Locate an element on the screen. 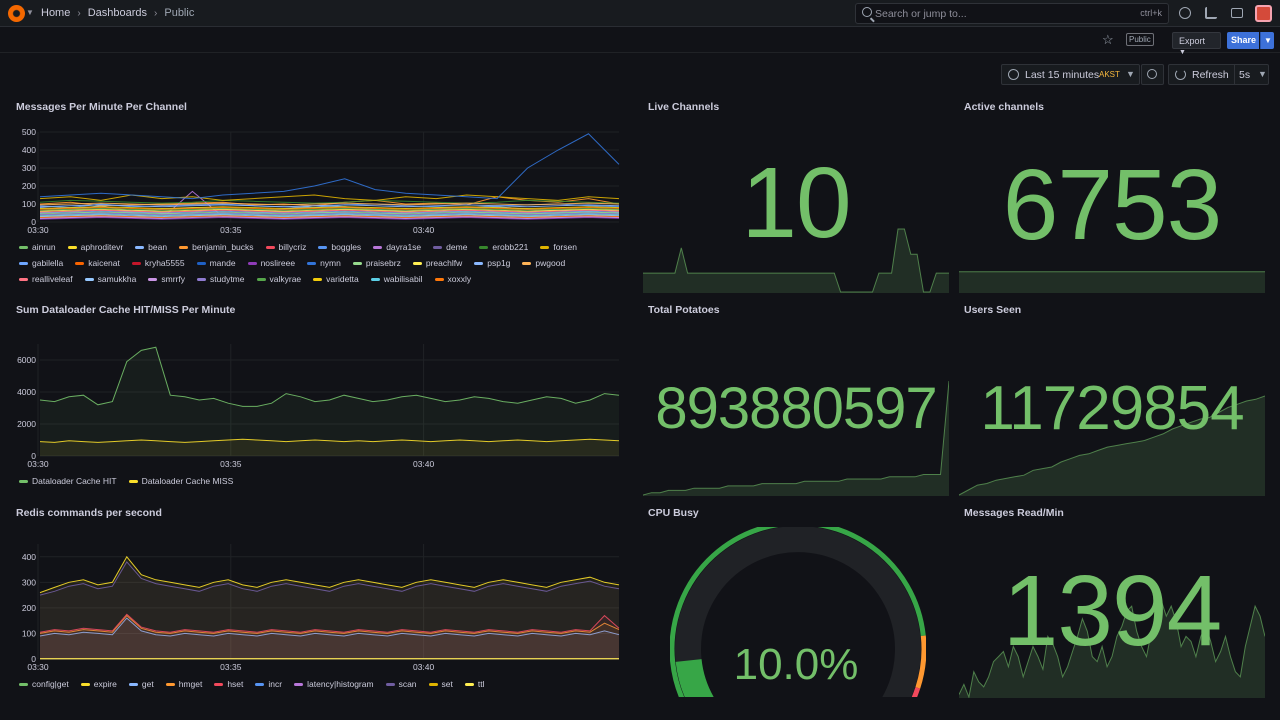 This screenshot has height=720, width=1280. legend-item: kryha5555 is located at coordinates (158, 263).